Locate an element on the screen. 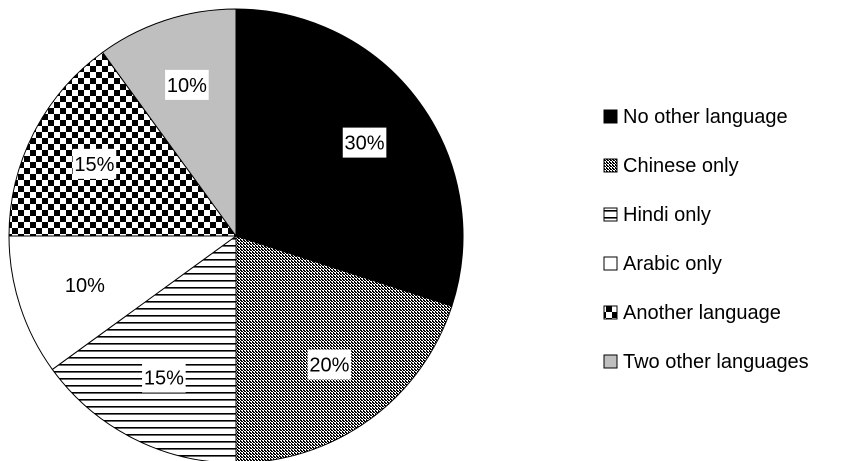 This screenshot has height=461, width=848. legend-label-chinese-only: Chinese only is located at coordinates (681, 166).